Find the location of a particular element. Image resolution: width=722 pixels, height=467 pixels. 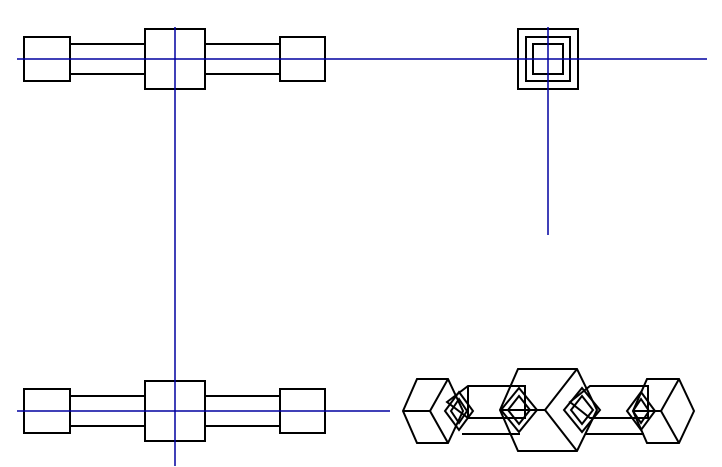

iso-right-block is located at coordinates (572, 411).